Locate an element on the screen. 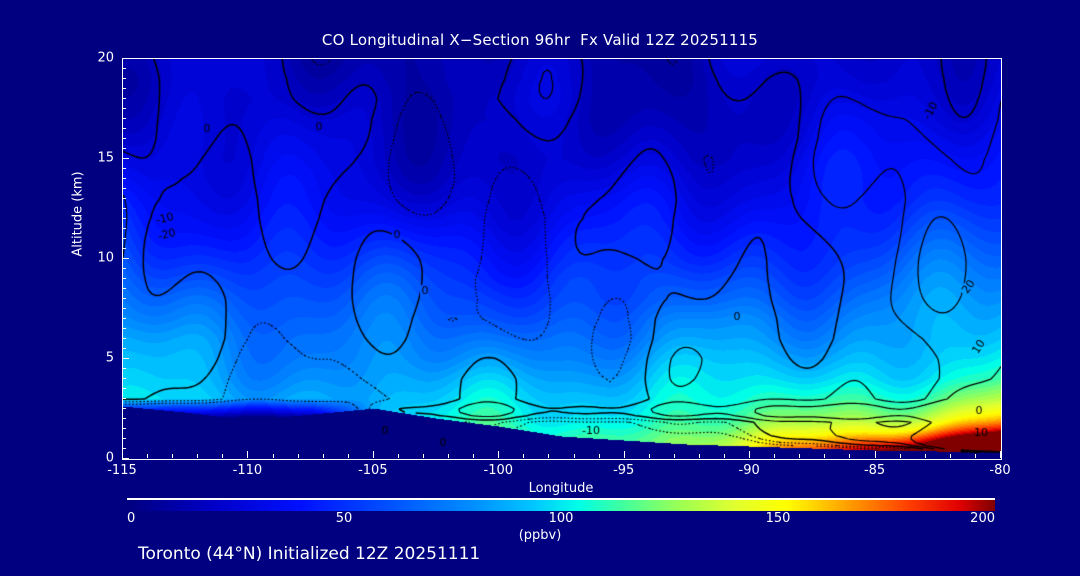  colorbar-tick-label: 0 is located at coordinates (131, 518).